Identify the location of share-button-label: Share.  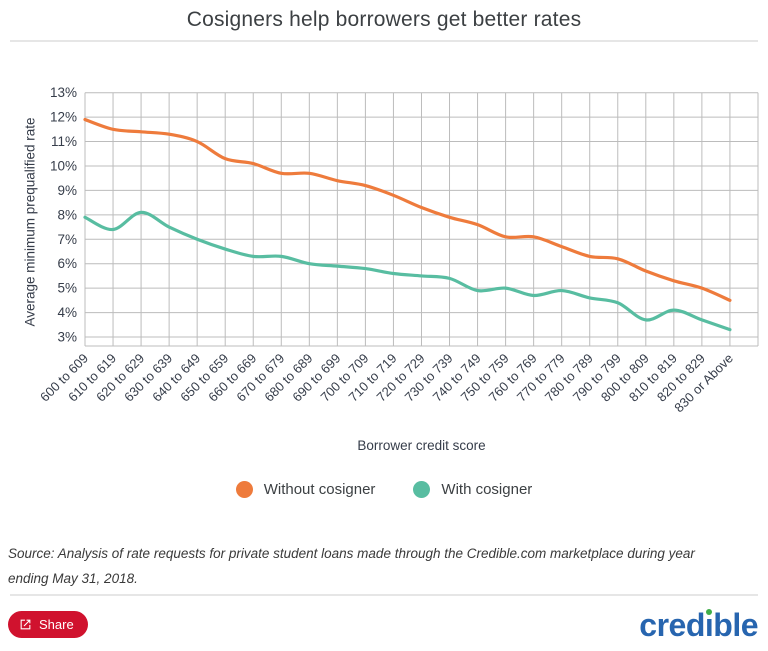
(56, 624).